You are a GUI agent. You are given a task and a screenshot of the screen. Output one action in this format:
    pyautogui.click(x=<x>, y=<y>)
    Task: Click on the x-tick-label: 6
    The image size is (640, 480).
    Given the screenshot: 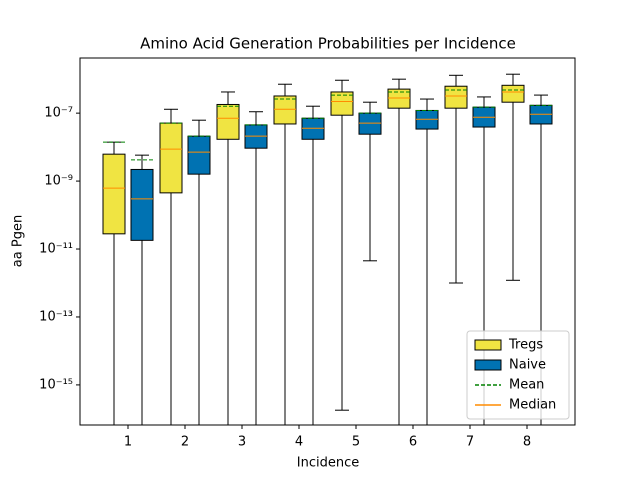 What is the action you would take?
    pyautogui.click(x=413, y=442)
    